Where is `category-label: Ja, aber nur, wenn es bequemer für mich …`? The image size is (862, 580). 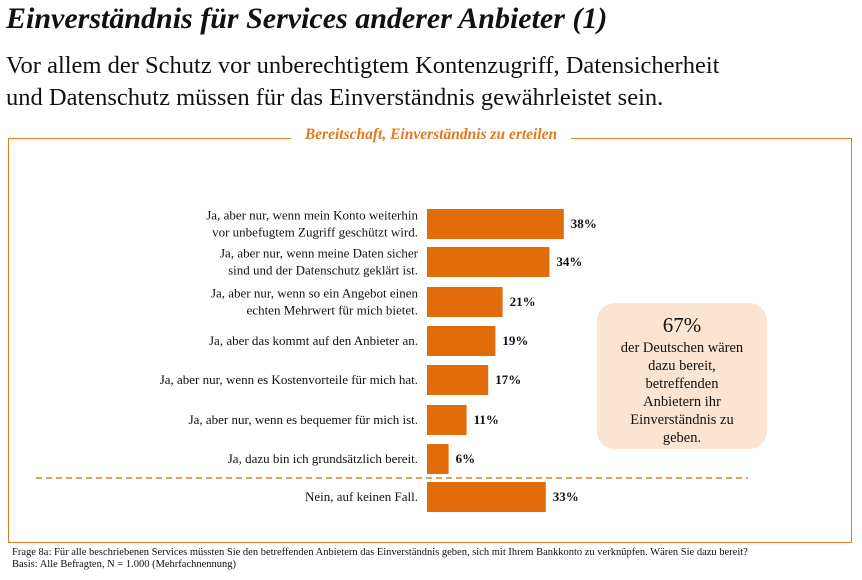 category-label: Ja, aber nur, wenn es bequemer für mich … is located at coordinates (303, 419).